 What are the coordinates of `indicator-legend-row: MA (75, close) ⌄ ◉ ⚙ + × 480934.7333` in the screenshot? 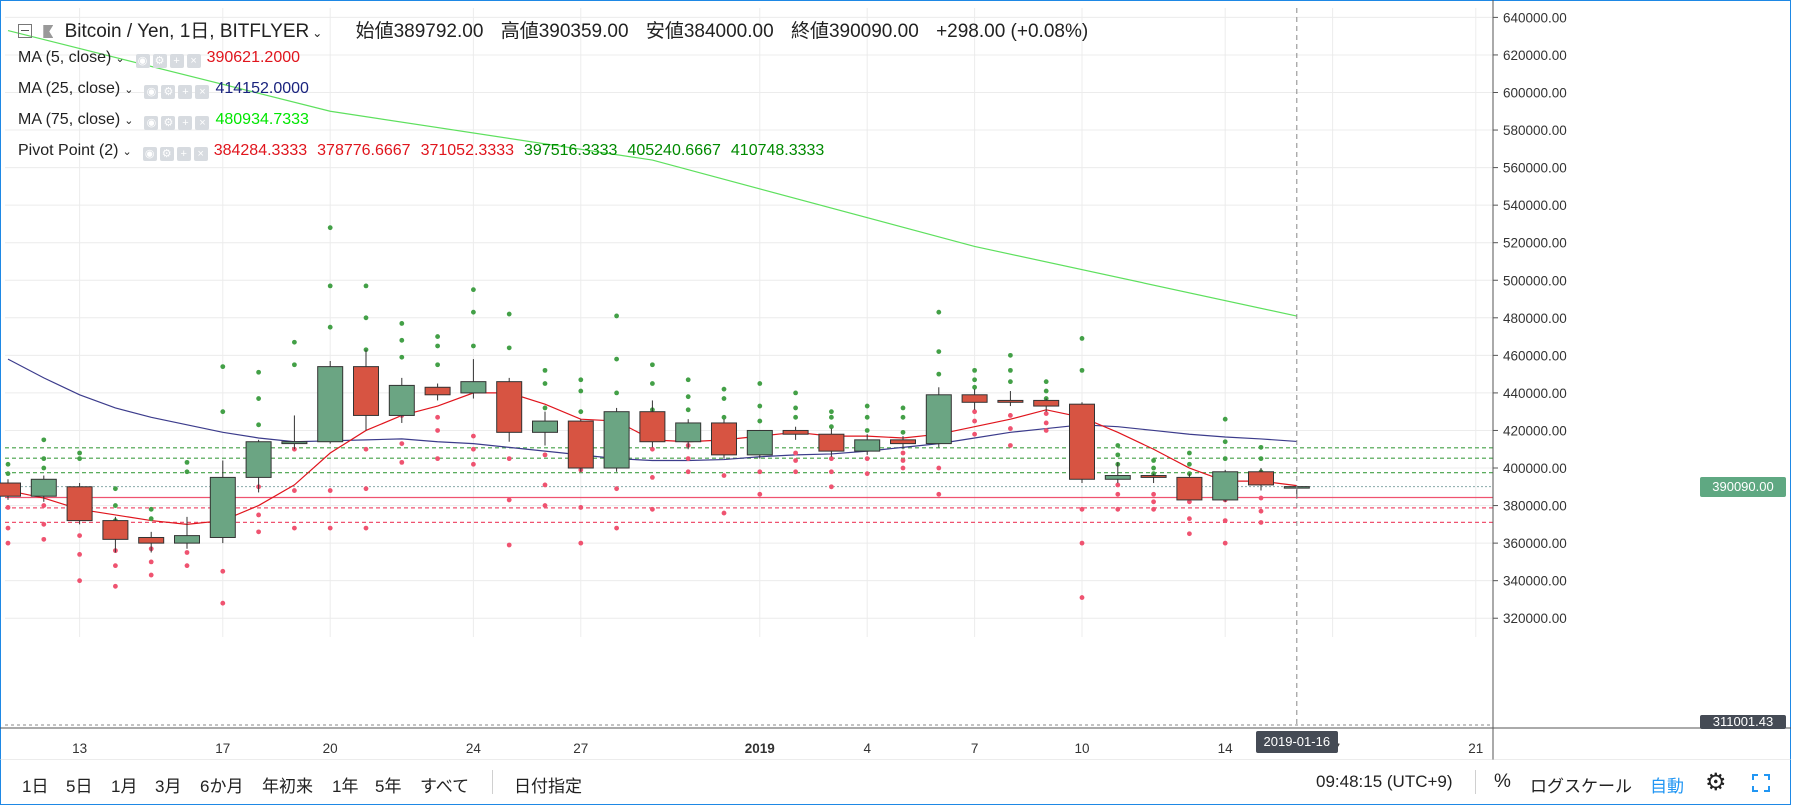 It's located at (163, 120).